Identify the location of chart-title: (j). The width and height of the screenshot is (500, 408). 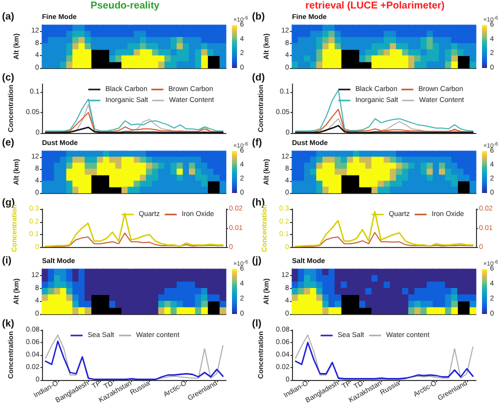
(257, 261).